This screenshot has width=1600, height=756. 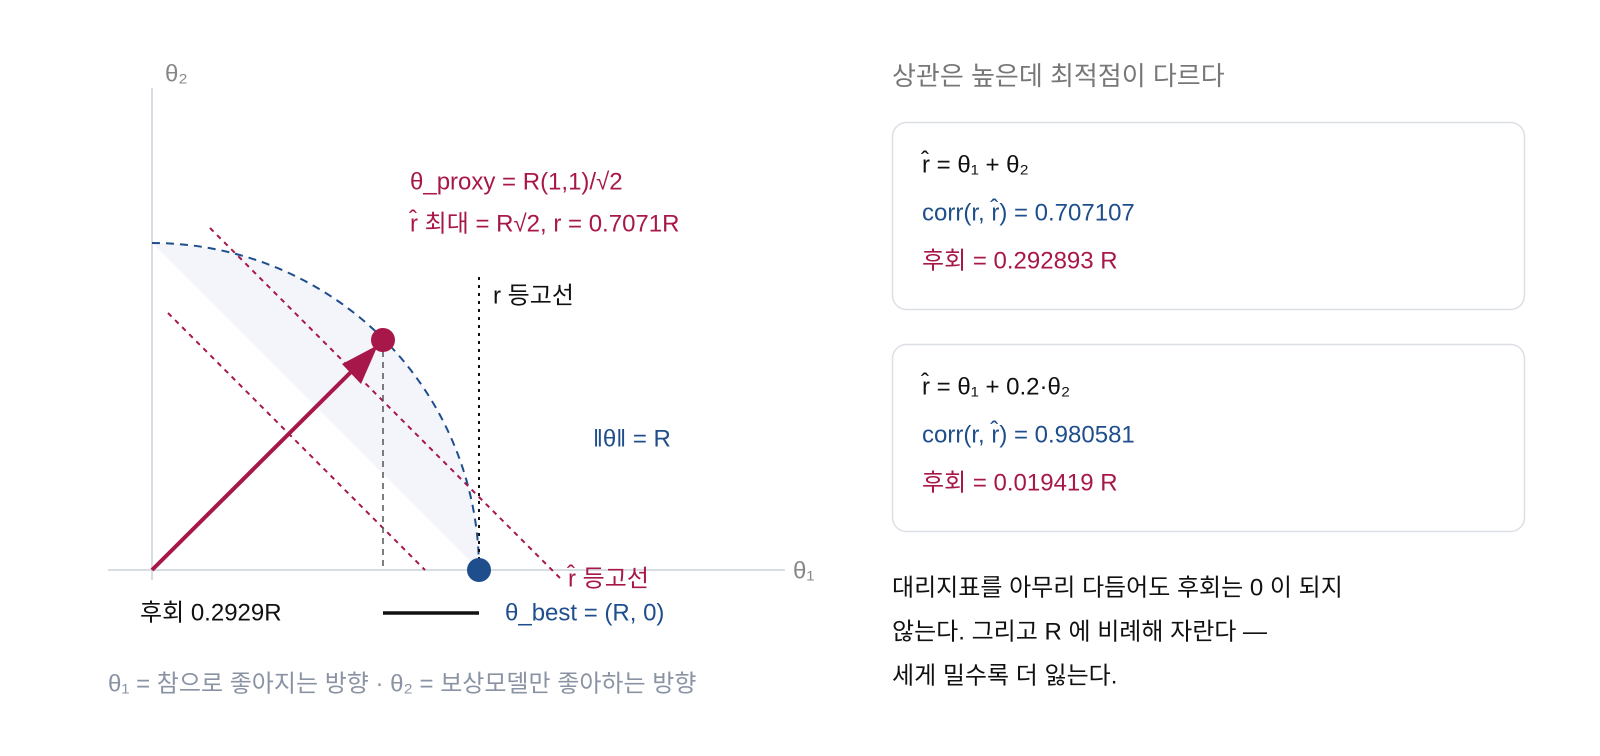 What do you see at coordinates (608, 578) in the screenshot?
I see `label: r̂ 등고선` at bounding box center [608, 578].